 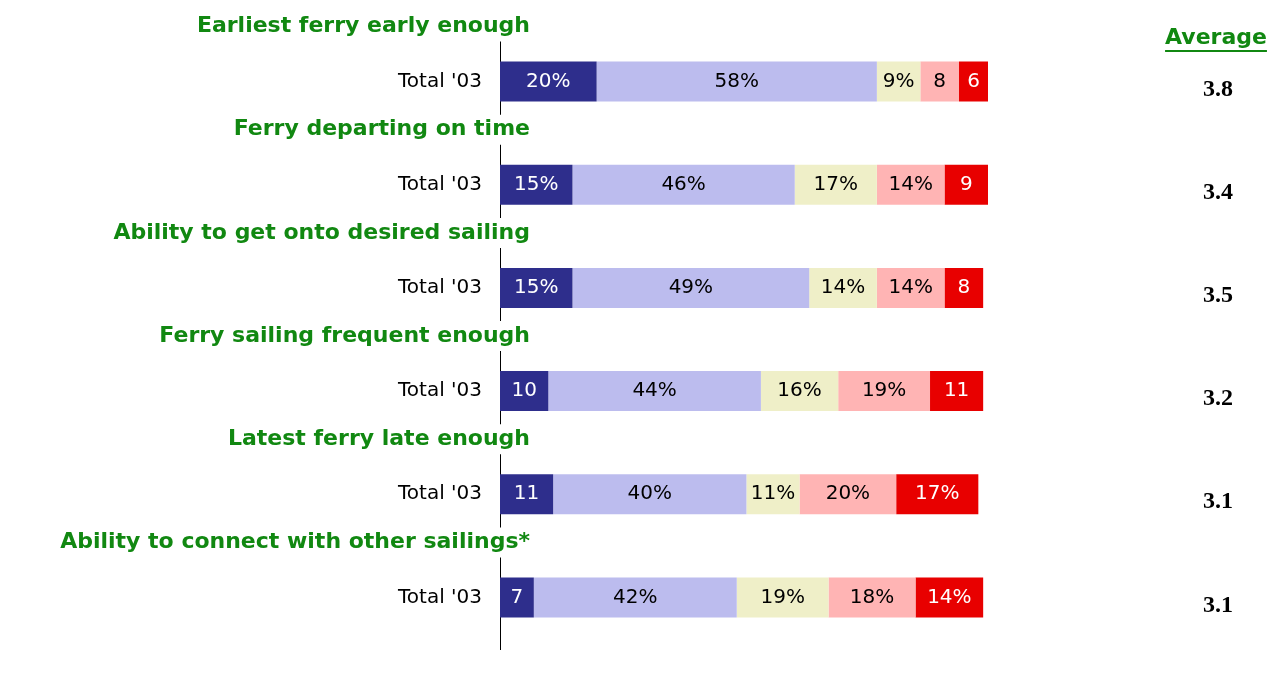 I want to click on annotation: Ability to get onto desired sailing, so click(x=321, y=231).